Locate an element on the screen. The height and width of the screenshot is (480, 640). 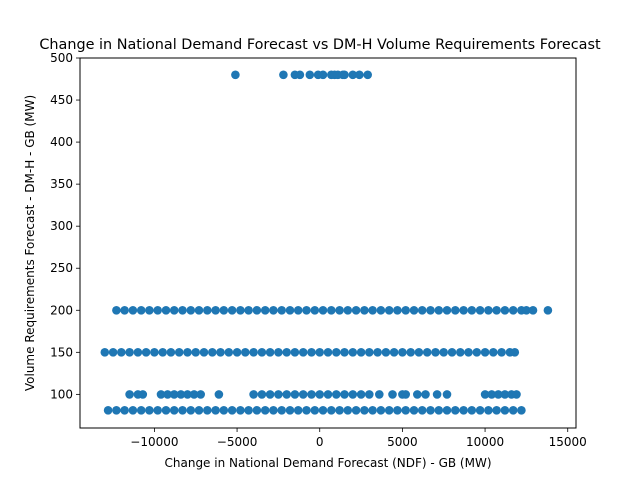
x-tick-label: 15000 is located at coordinates (568, 442).